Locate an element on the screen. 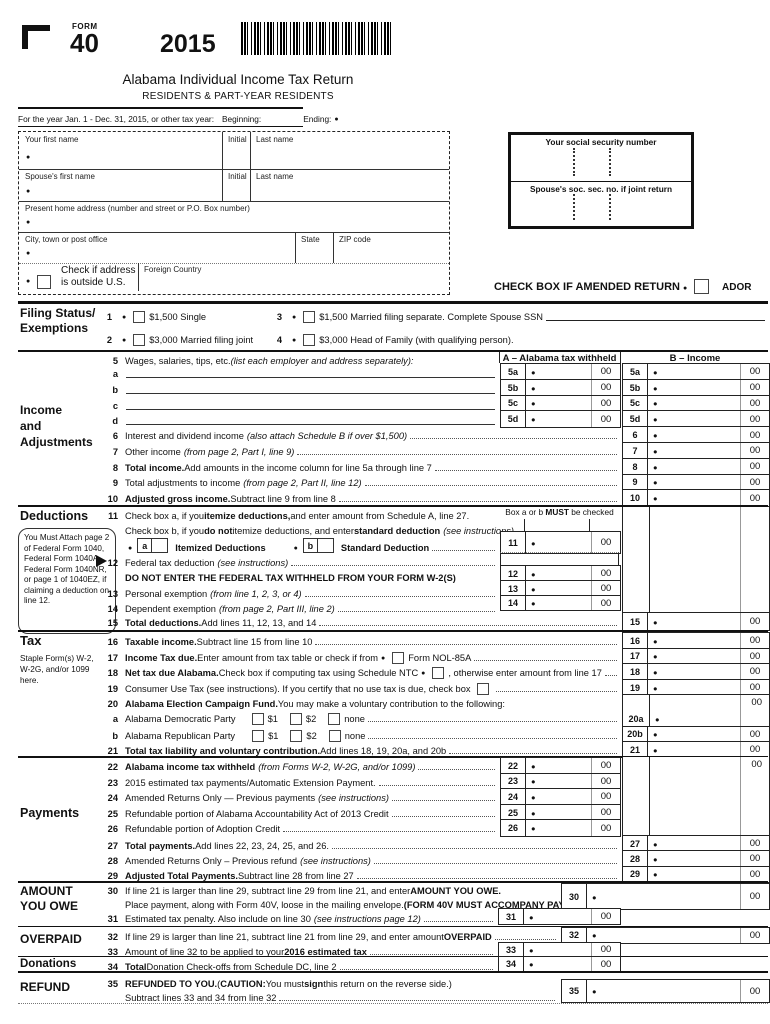 Image resolution: width=770 pixels, height=1024 pixels. line-number: 27 is located at coordinates (112, 845).